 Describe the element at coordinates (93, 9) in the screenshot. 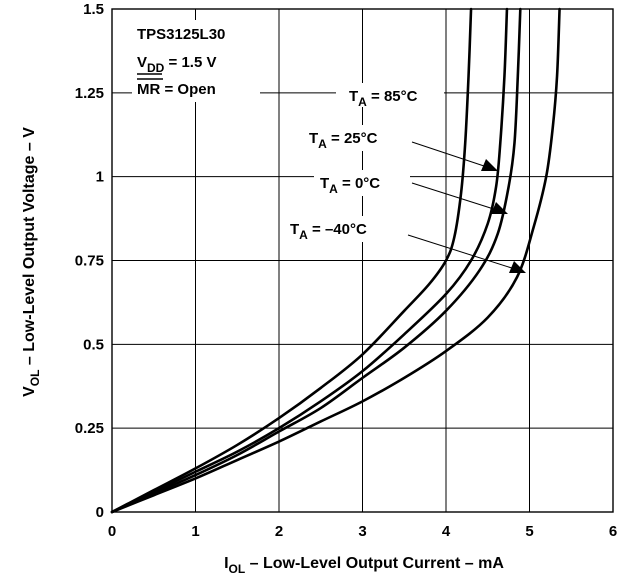

I see `y-tick-label: 1.5` at that location.